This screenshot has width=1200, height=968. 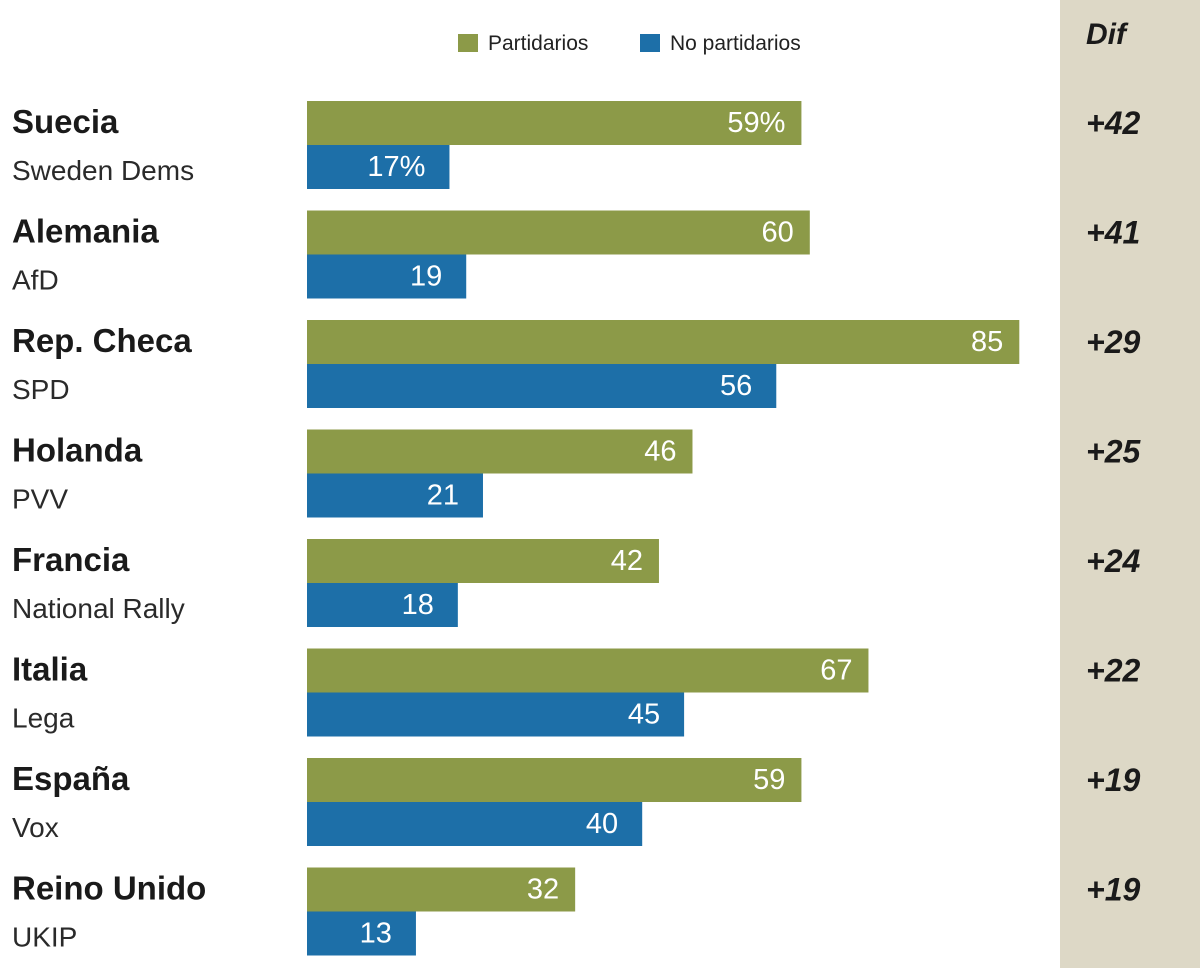 What do you see at coordinates (735, 43) in the screenshot?
I see `legend-label-no-partidarios: No partidarios` at bounding box center [735, 43].